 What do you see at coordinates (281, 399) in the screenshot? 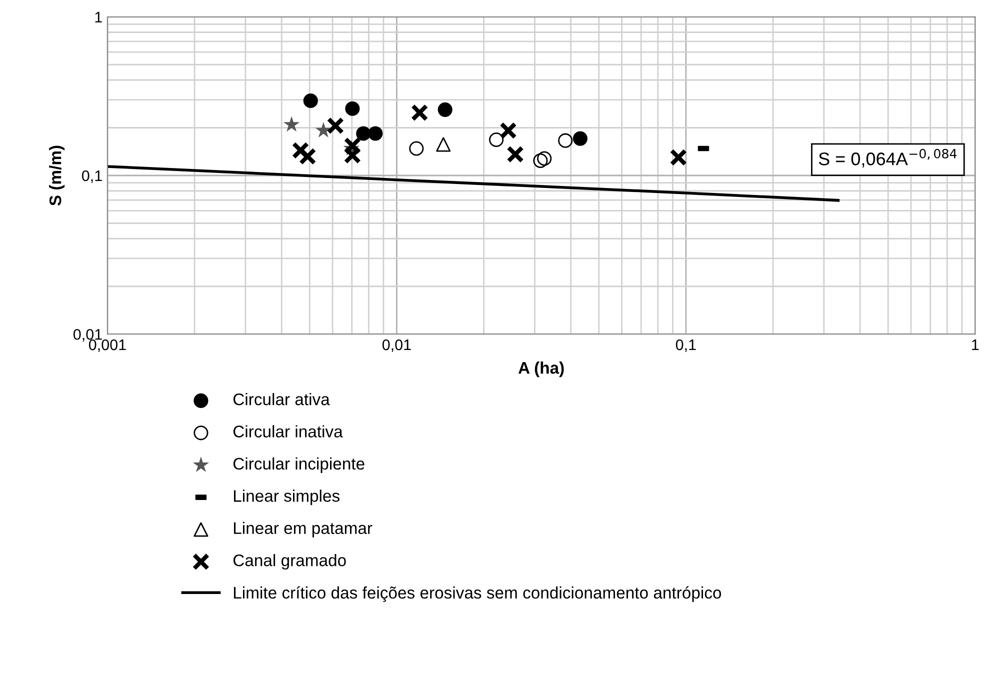
I see `legend-label: Circular ativa` at bounding box center [281, 399].